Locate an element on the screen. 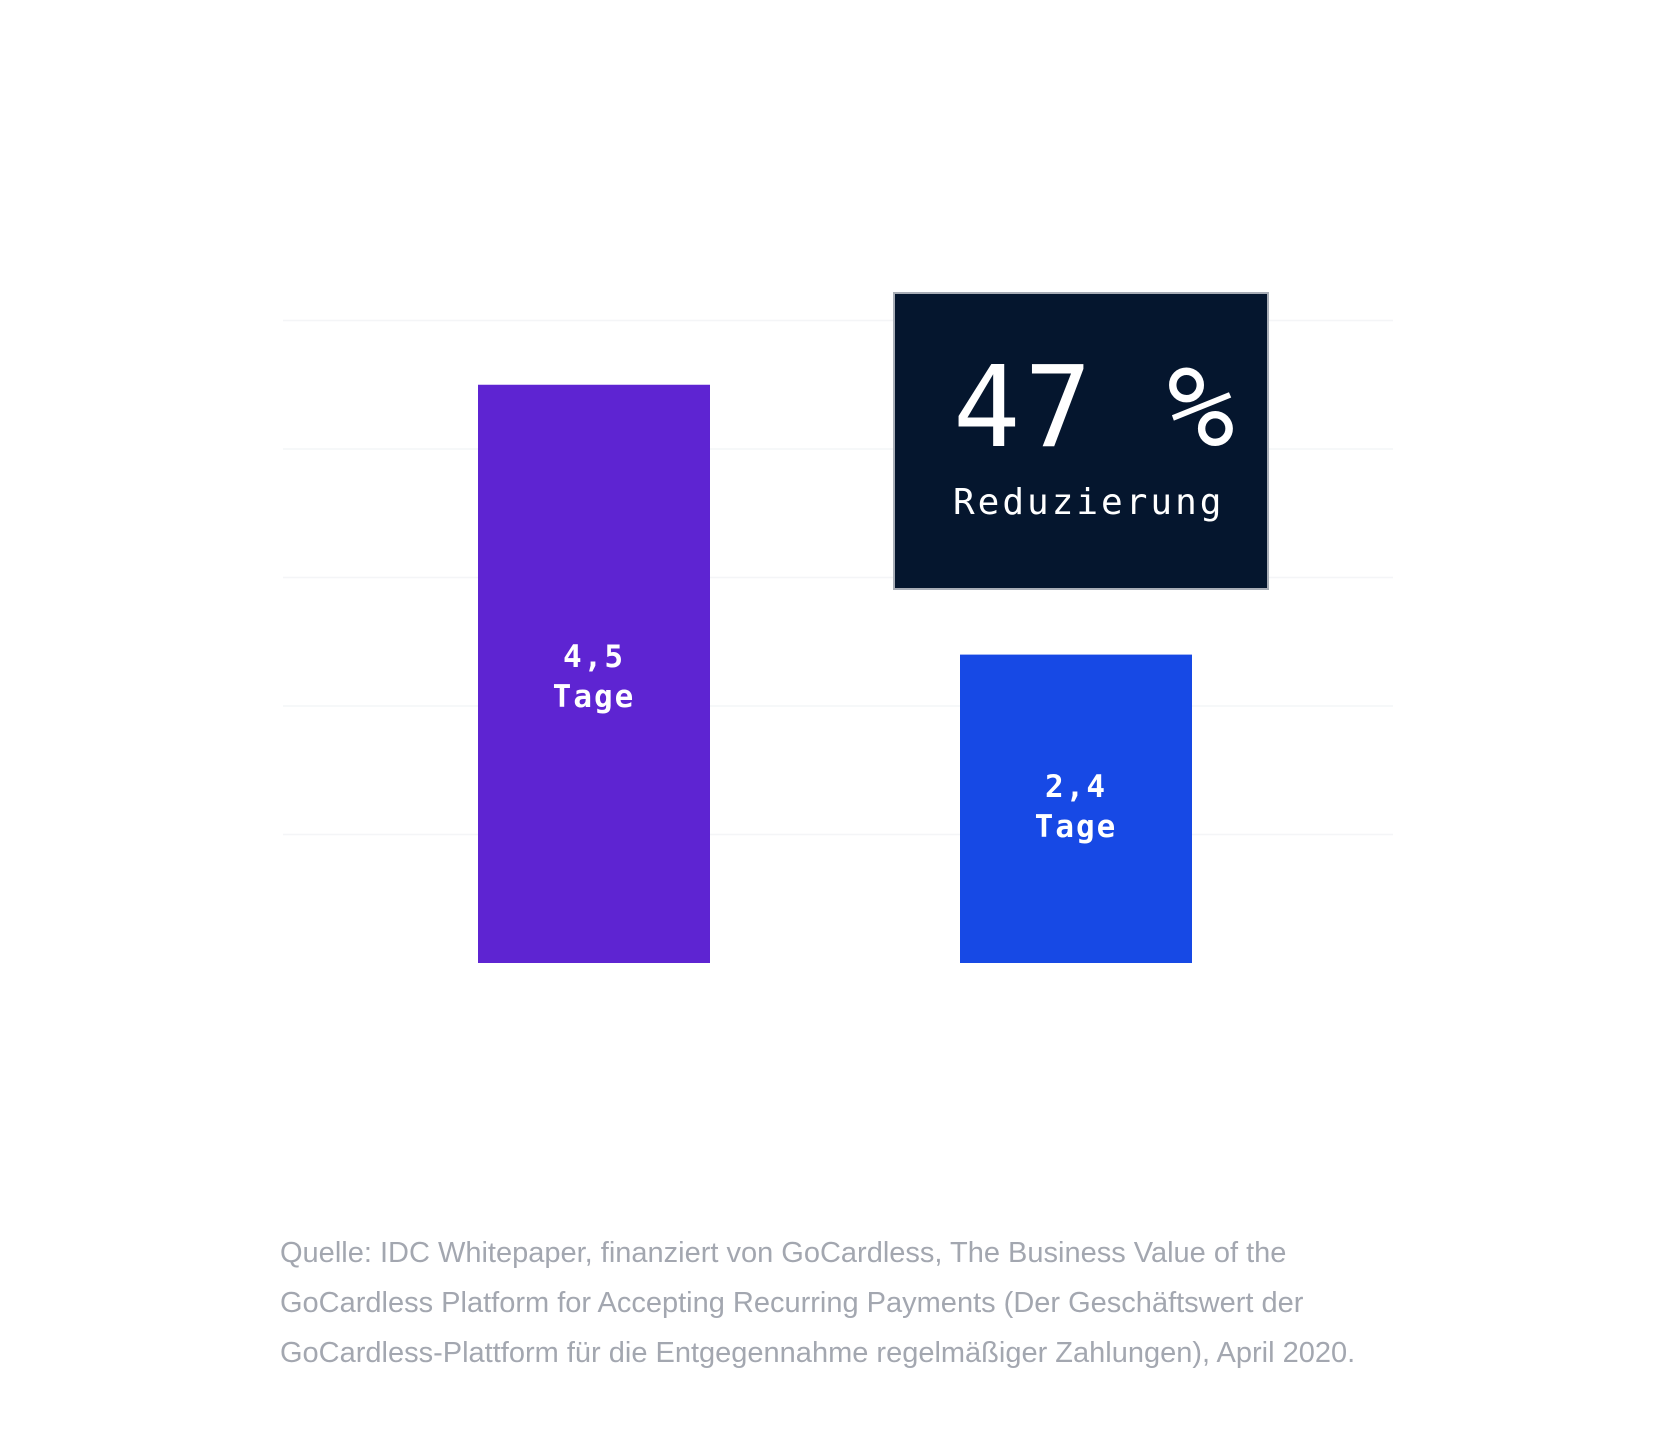 This screenshot has width=1670, height=1430. bar-data-label-2: 2,4 Tage is located at coordinates (1076, 807).